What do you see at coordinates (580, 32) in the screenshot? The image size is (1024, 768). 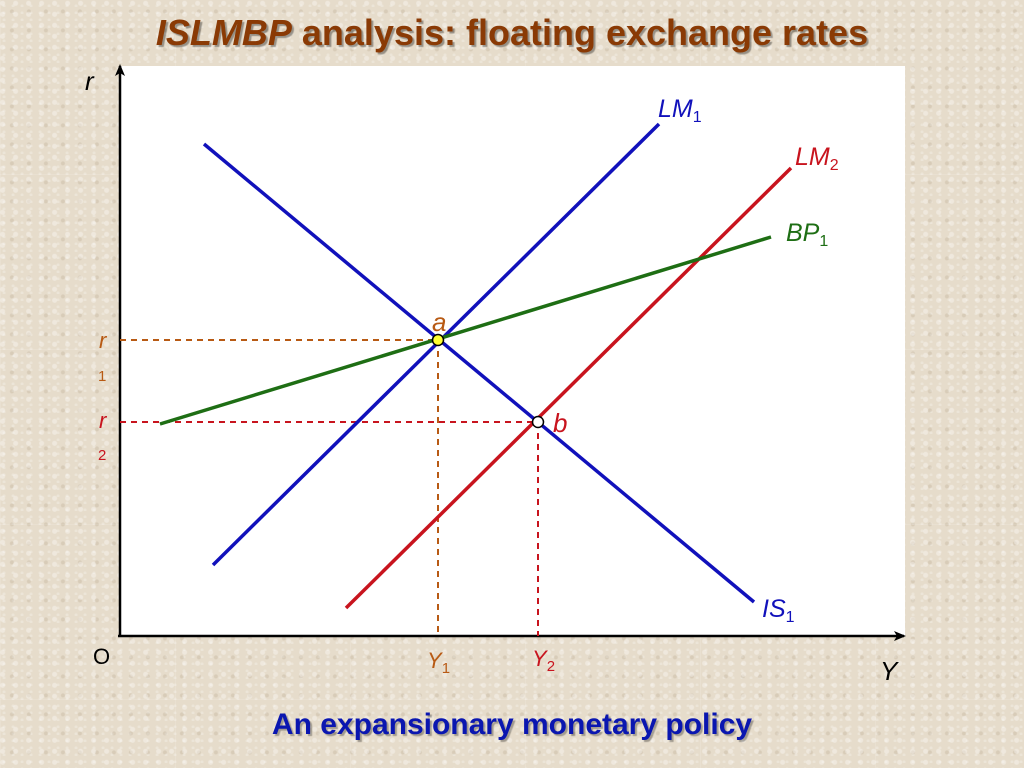 I see `title-rest: analysis: floating exchange rates` at bounding box center [580, 32].